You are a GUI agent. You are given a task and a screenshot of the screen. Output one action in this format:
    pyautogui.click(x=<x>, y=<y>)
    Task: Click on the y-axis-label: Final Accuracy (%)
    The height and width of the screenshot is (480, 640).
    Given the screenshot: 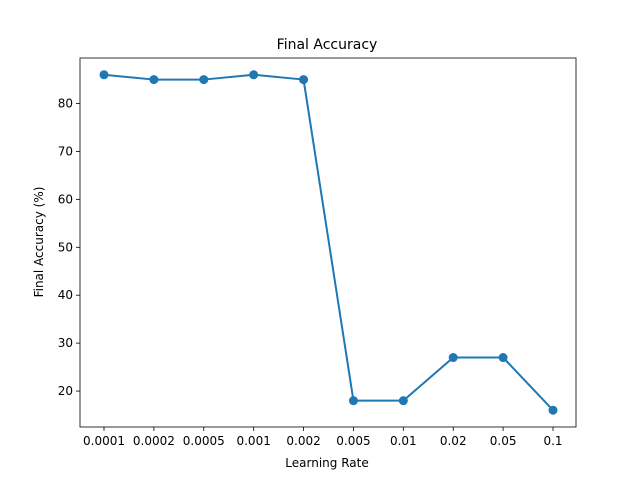 What is the action you would take?
    pyautogui.click(x=39, y=242)
    